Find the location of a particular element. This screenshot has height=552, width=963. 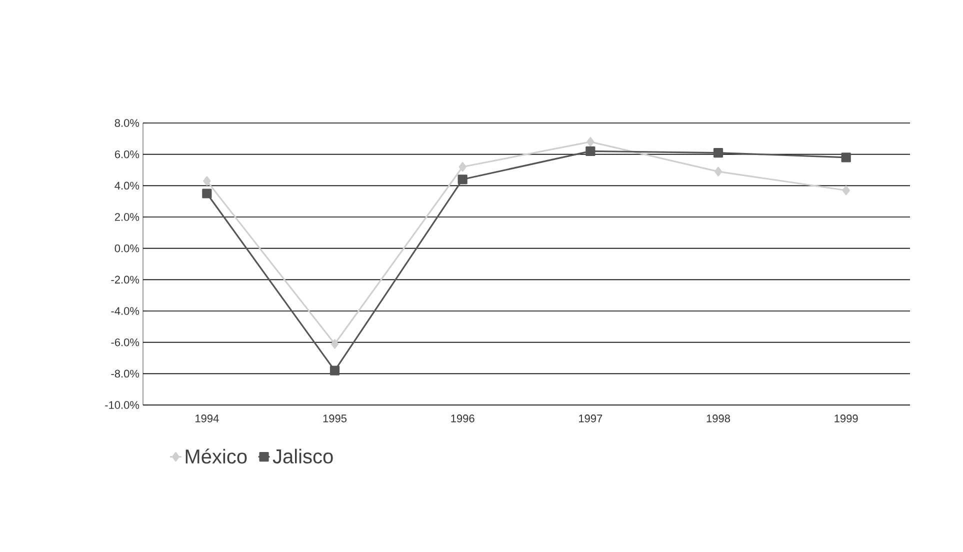

y-tick-label: 8.0% is located at coordinates (127, 123).